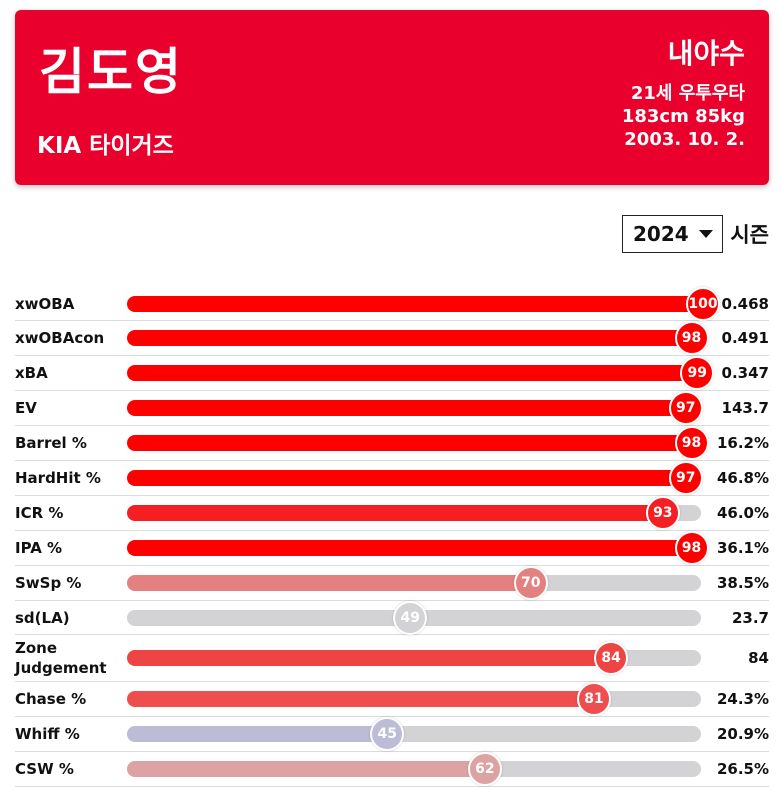 Image resolution: width=781 pixels, height=806 pixels. Describe the element at coordinates (745, 338) in the screenshot. I see `metric-value: 0.491` at that location.